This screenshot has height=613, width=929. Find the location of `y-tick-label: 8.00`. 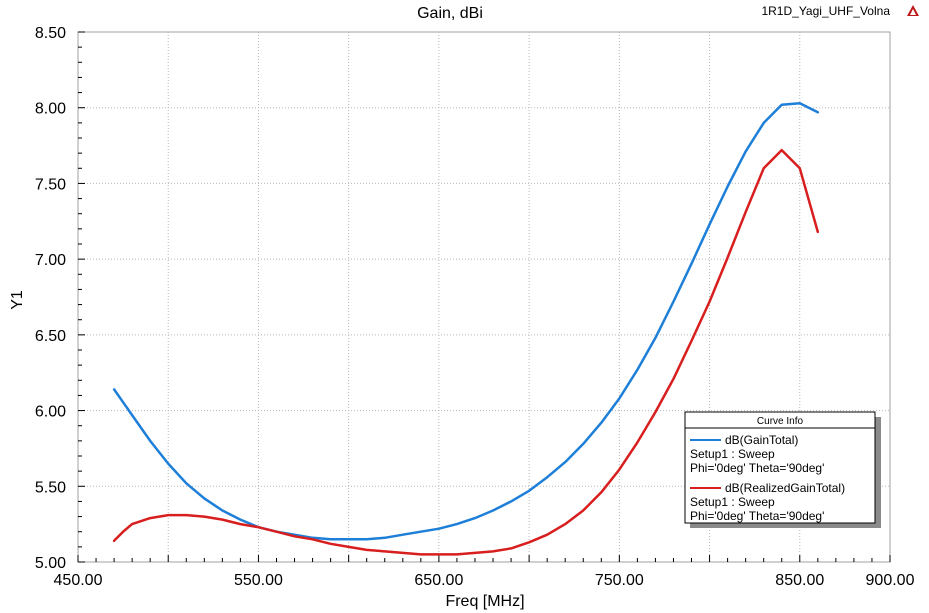

y-tick-label: 8.00 is located at coordinates (50, 109).